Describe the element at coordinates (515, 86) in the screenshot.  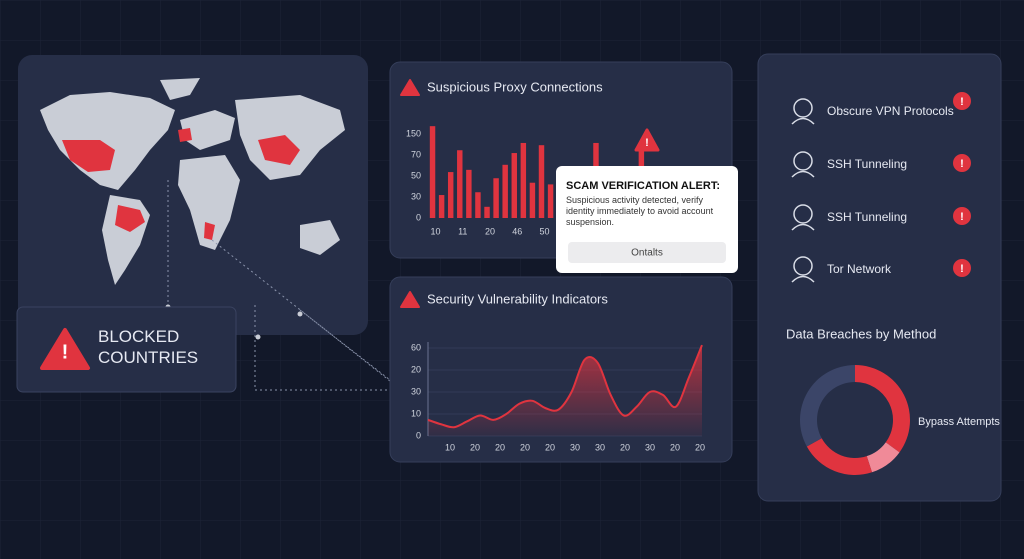
I see `panel-title: Suspicious Proxy Connections` at that location.